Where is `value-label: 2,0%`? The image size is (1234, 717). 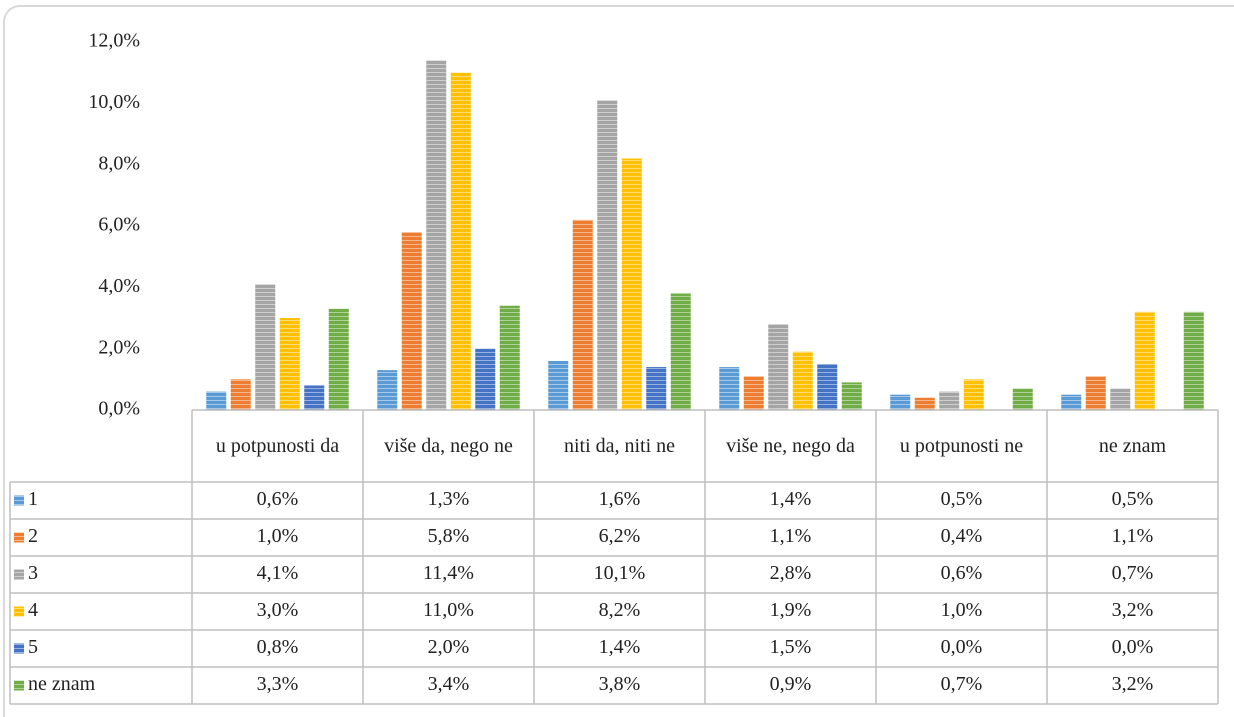 value-label: 2,0% is located at coordinates (449, 647).